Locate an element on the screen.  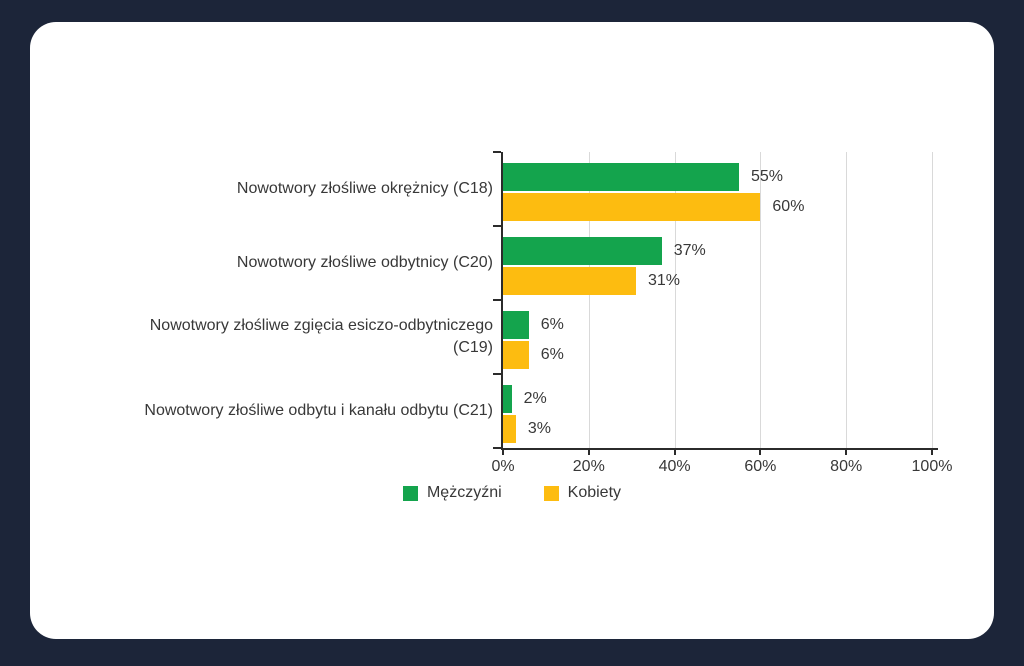
data-label: 3% is located at coordinates (539, 428).